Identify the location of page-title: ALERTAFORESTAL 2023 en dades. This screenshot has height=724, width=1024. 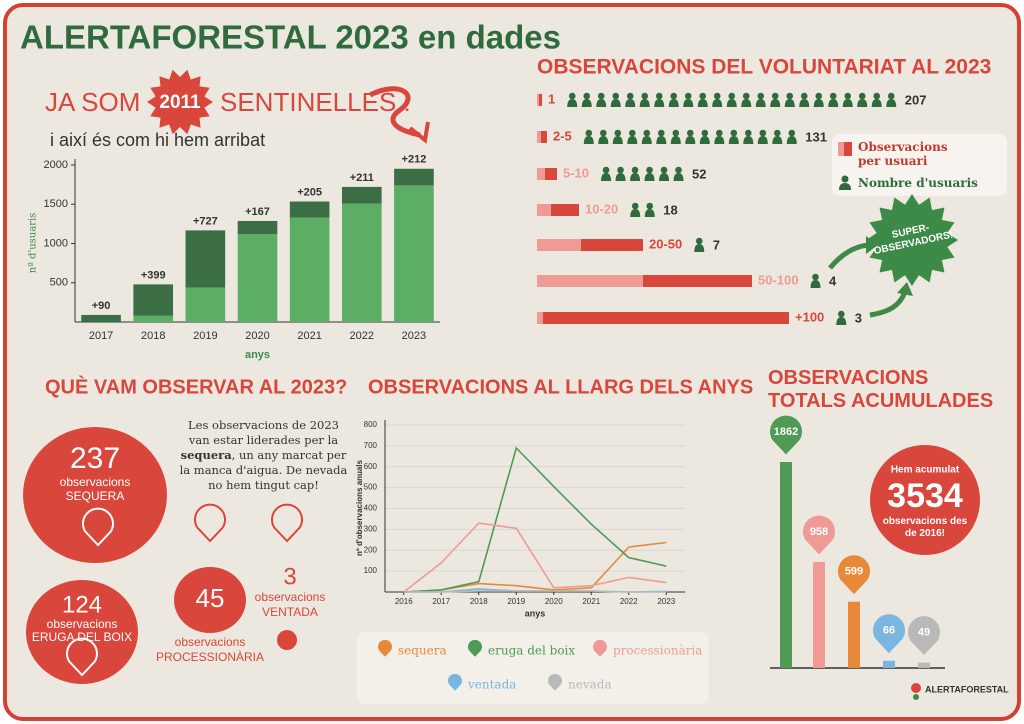
(290, 37).